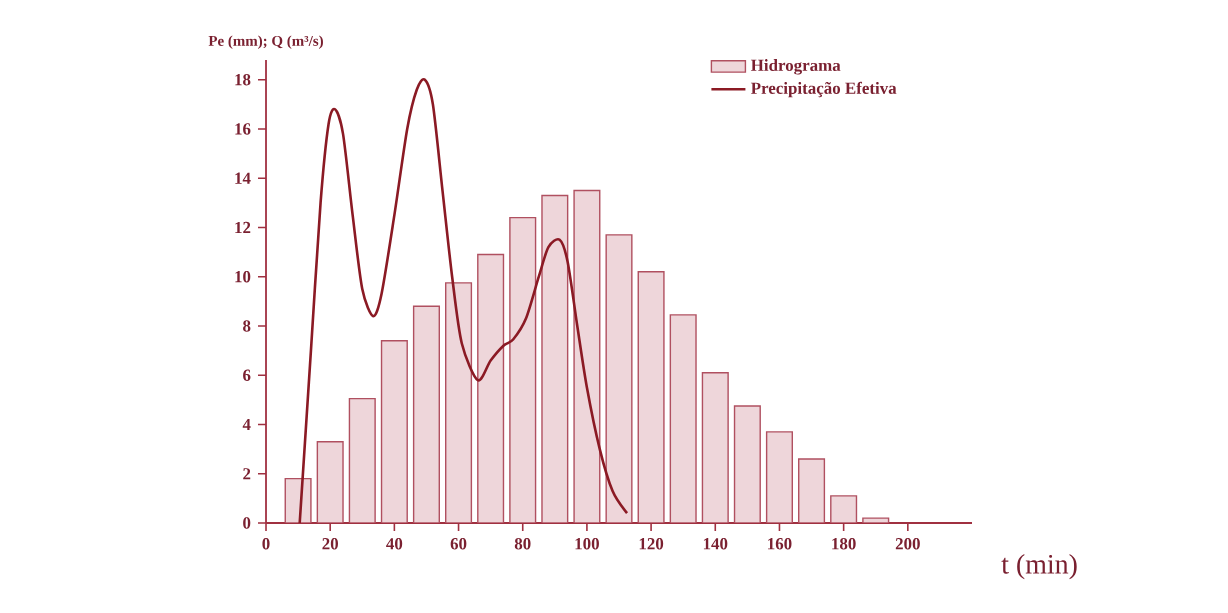  I want to click on y-tick-label: 16, so click(243, 129).